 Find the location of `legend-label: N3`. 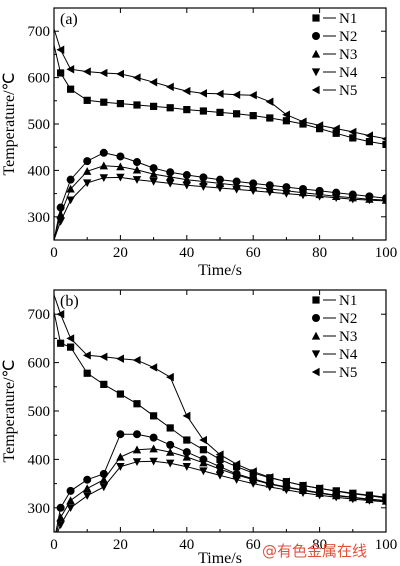

legend-label: N3 is located at coordinates (348, 55).